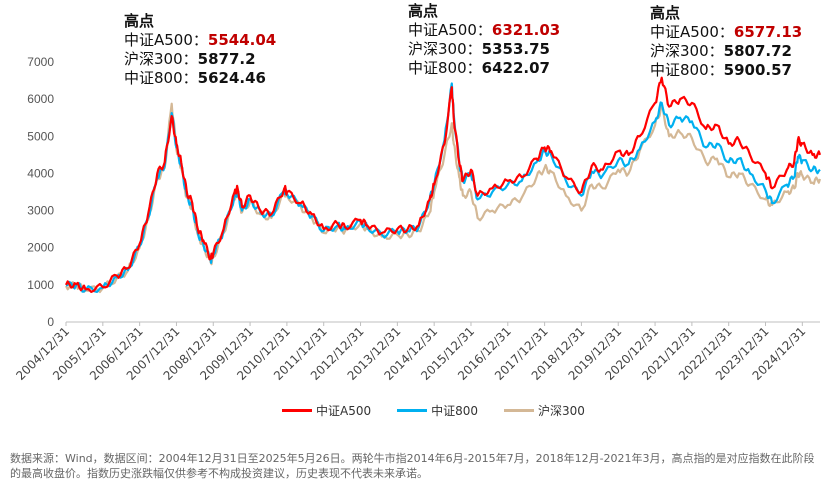 Image resolution: width=832 pixels, height=490 pixels. What do you see at coordinates (40, 136) in the screenshot?
I see `y-tick-label: 5000` at bounding box center [40, 136].